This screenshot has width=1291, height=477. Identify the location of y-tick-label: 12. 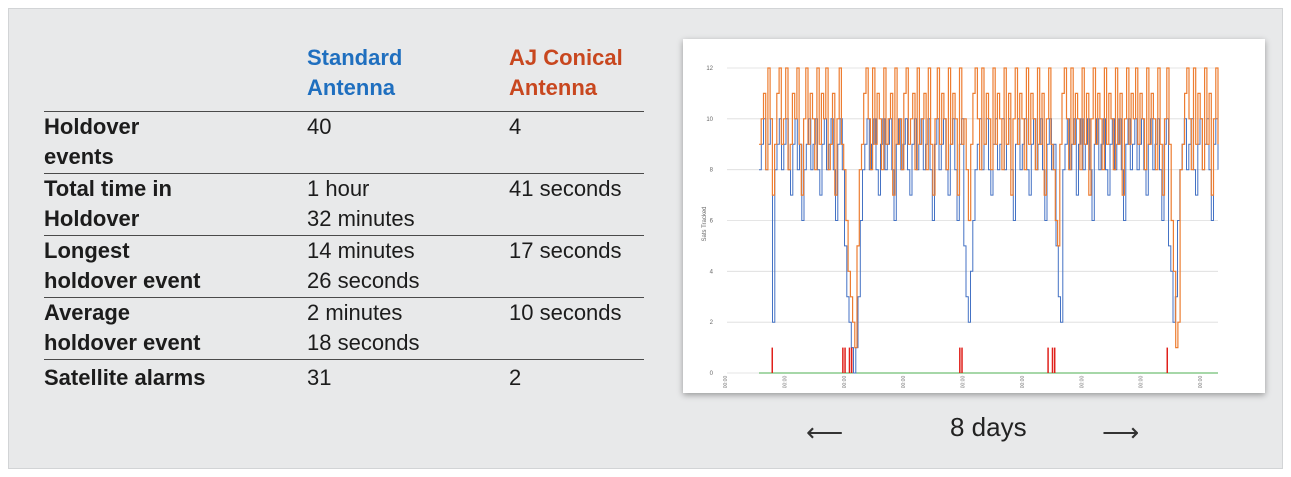
(709, 69).